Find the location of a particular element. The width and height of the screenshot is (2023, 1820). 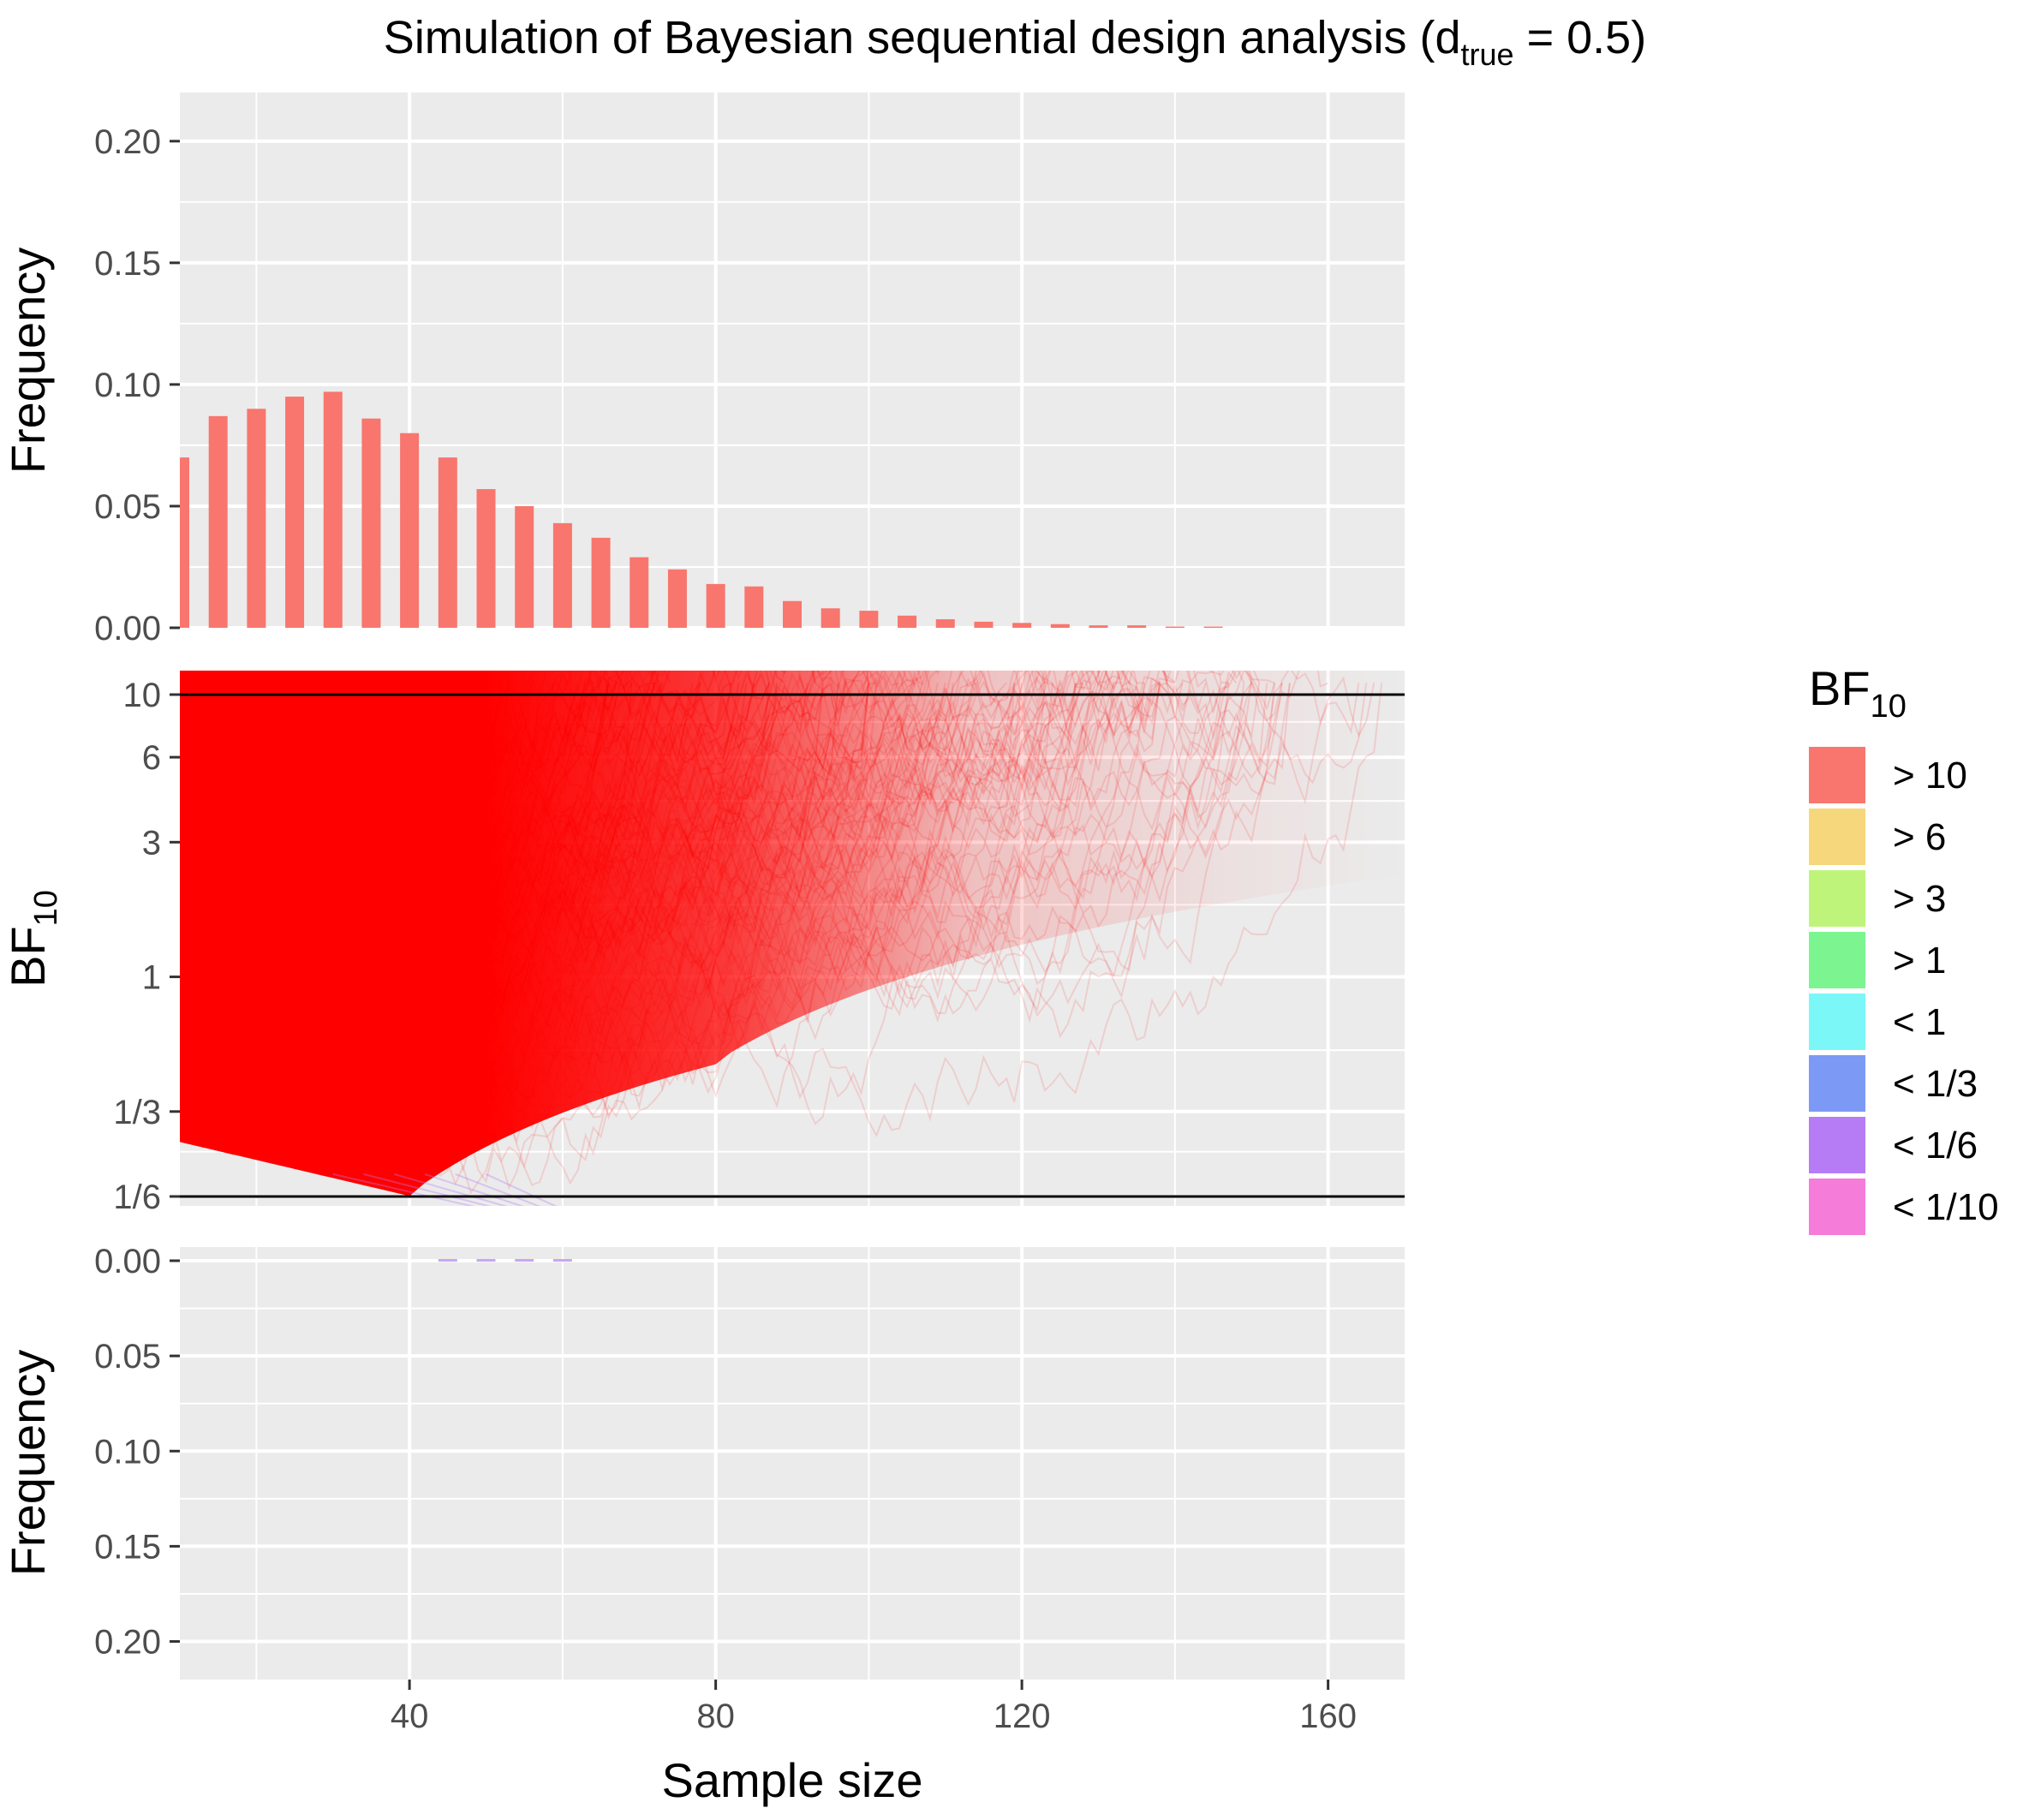

y-tick-label: 3 is located at coordinates (151, 843).